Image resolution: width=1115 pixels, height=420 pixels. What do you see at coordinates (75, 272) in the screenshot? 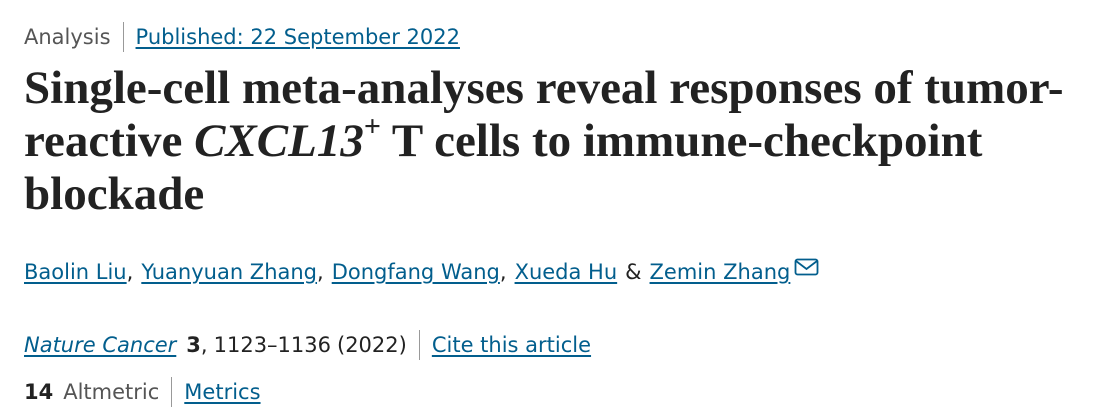
I see `author-link: Baolin Liu` at bounding box center [75, 272].